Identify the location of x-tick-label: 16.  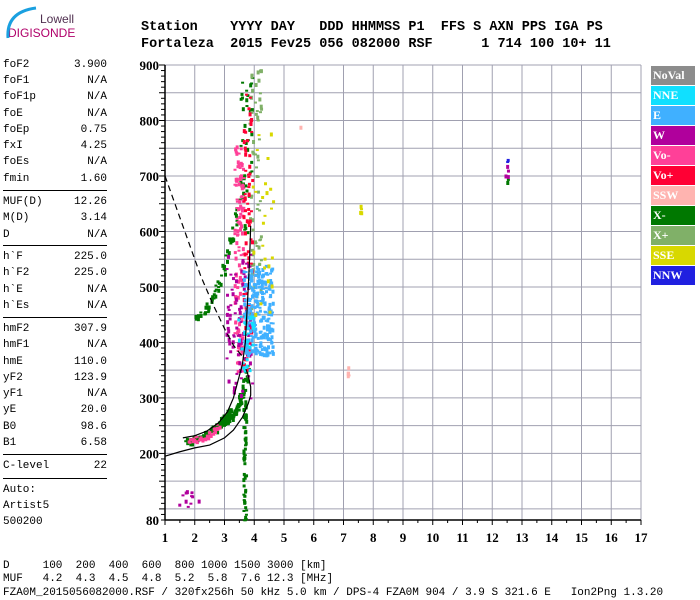
(612, 537).